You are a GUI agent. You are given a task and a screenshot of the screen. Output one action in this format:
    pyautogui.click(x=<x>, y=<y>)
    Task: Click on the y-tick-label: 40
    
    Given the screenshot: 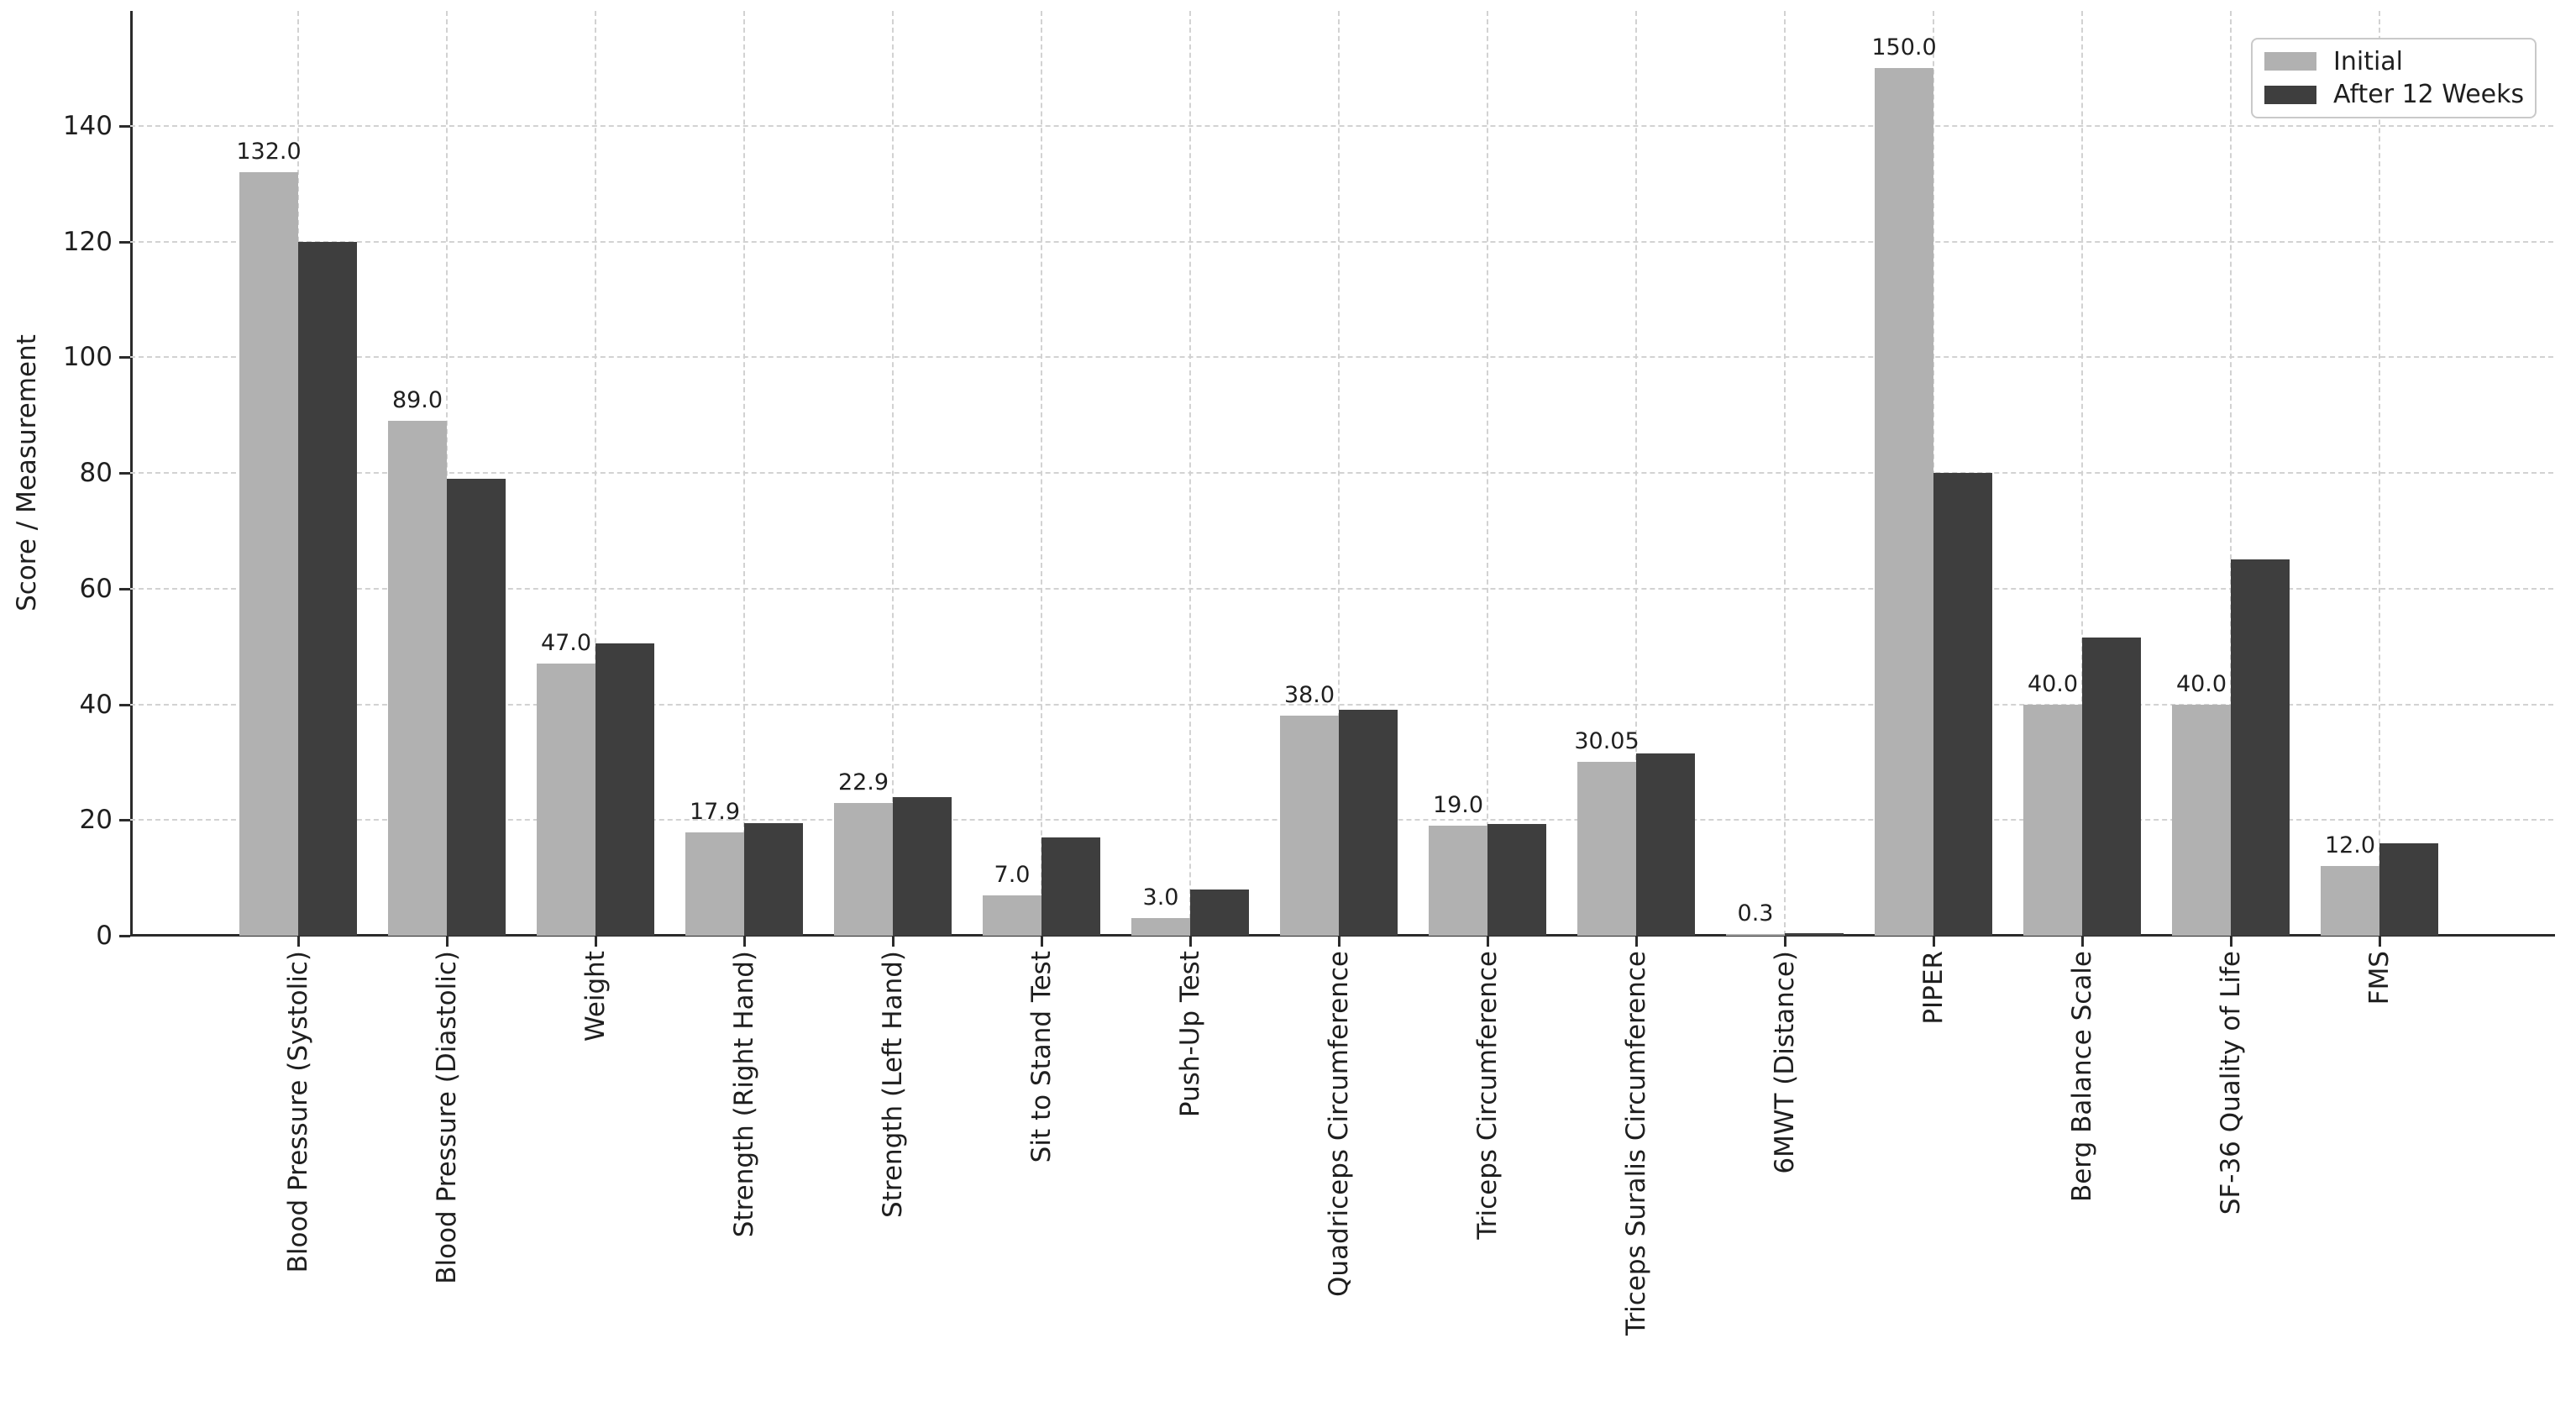 What is the action you would take?
    pyautogui.click(x=96, y=704)
    